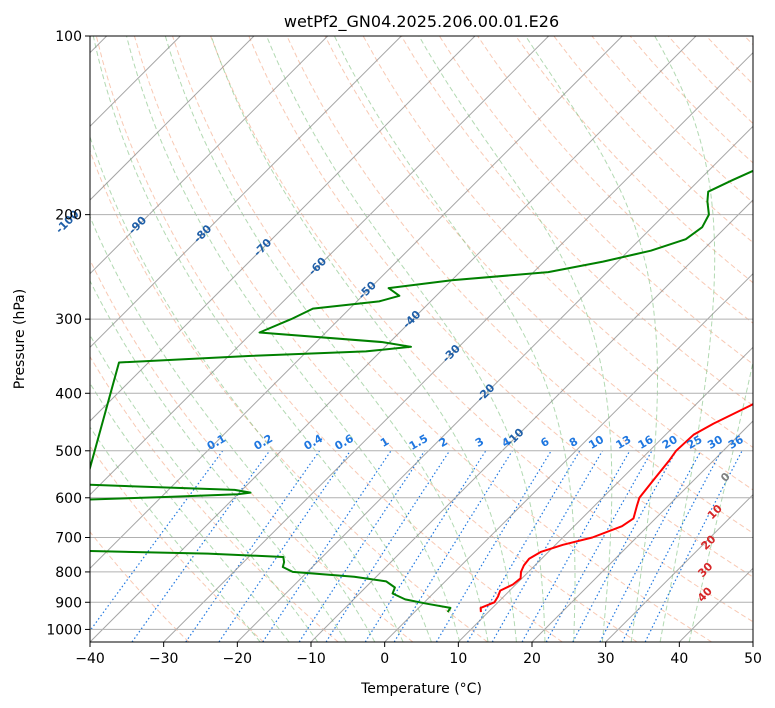  What do you see at coordinates (68, 573) in the screenshot?
I see `y-tick-label: 800` at bounding box center [68, 573].